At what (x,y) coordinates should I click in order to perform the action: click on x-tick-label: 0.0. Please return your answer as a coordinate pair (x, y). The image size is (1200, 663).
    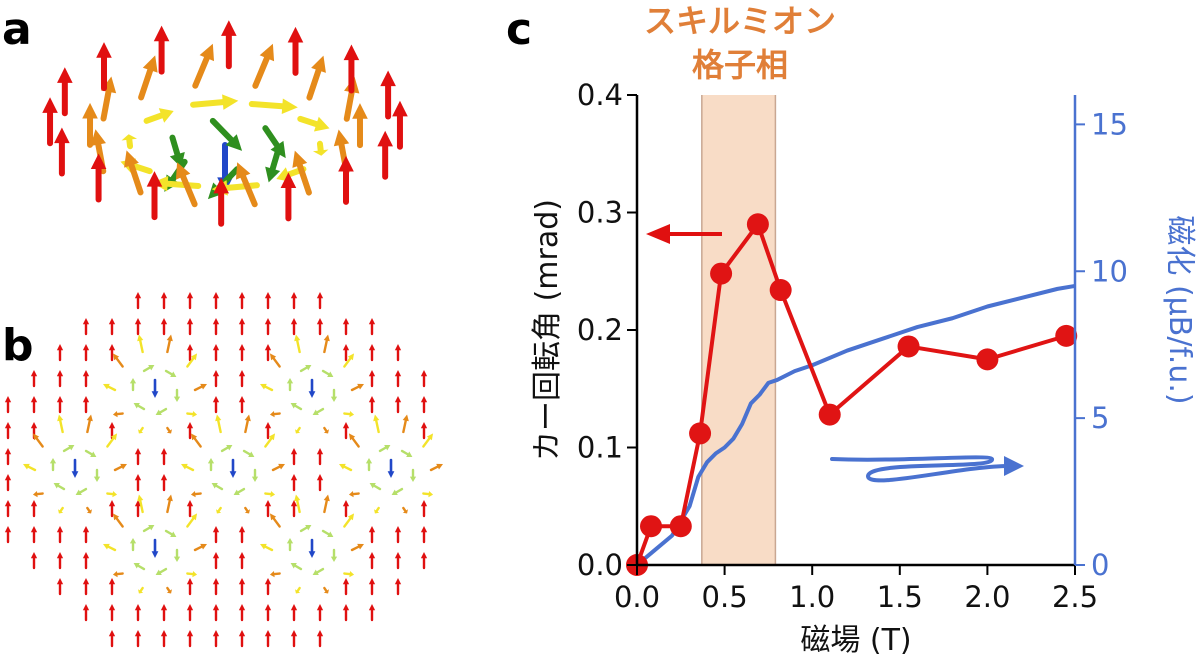
    Looking at the image, I should click on (637, 597).